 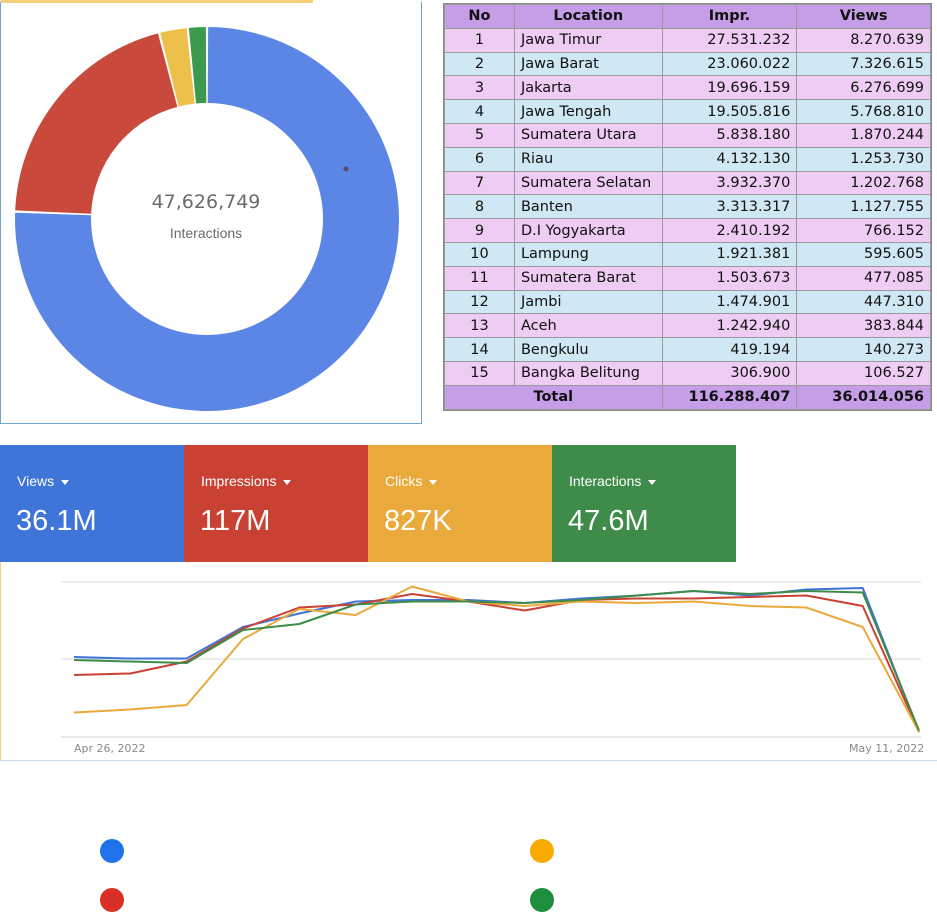 I want to click on cell-views: 8.270.639, so click(x=863, y=40).